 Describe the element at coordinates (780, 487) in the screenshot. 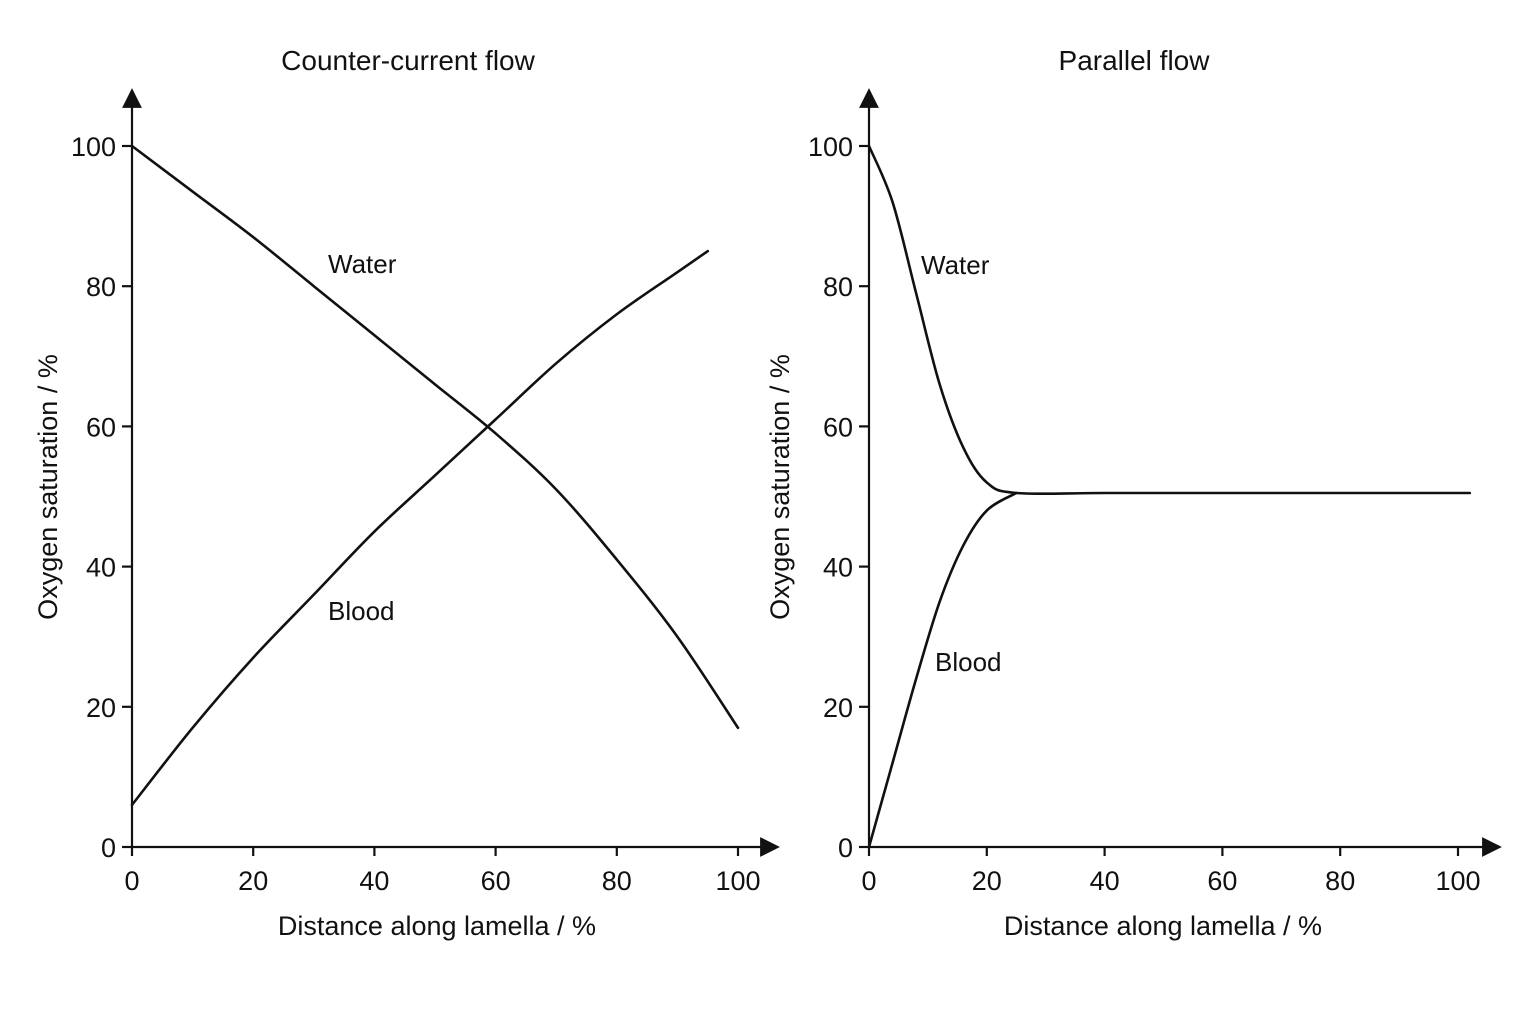

I see `parallel-y-label: Oxygen saturation / %` at that location.